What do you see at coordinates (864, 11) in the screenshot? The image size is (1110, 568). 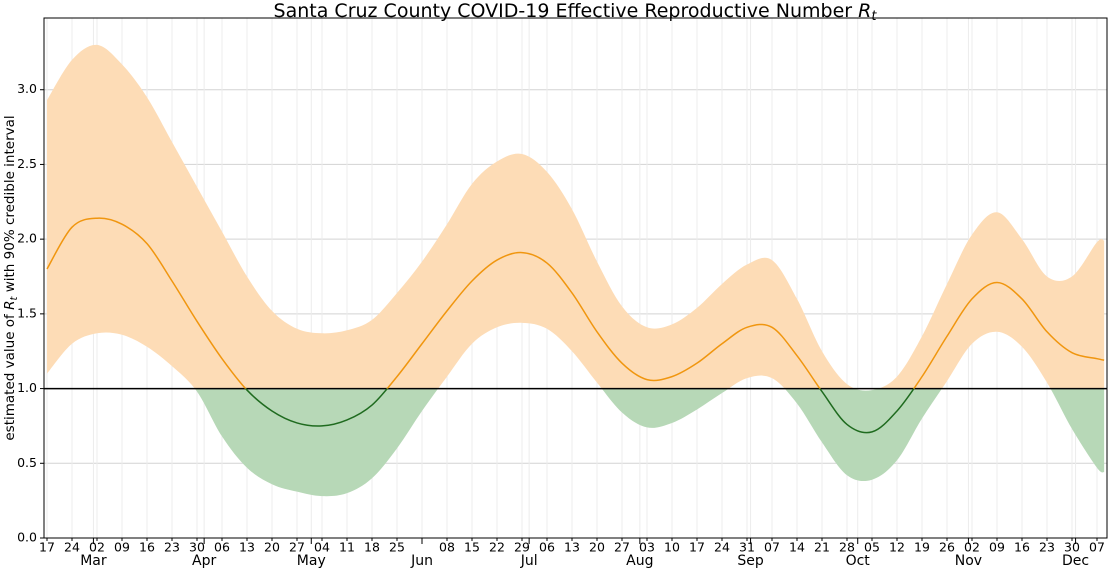 I see `title-symbol: R` at bounding box center [864, 11].